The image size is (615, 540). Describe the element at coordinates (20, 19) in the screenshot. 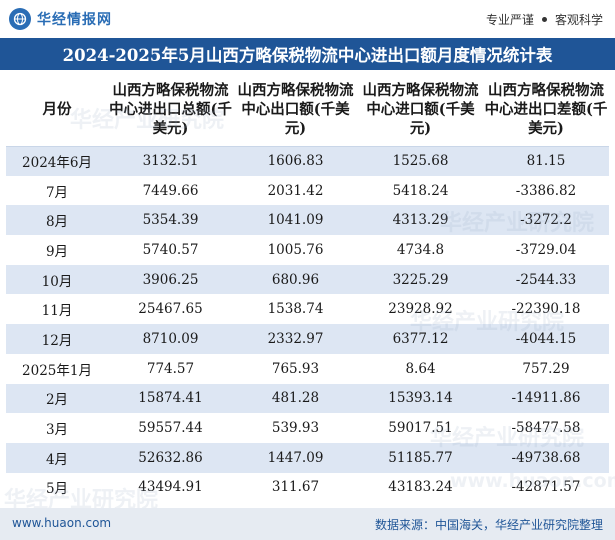

I see `globe-icon` at that location.